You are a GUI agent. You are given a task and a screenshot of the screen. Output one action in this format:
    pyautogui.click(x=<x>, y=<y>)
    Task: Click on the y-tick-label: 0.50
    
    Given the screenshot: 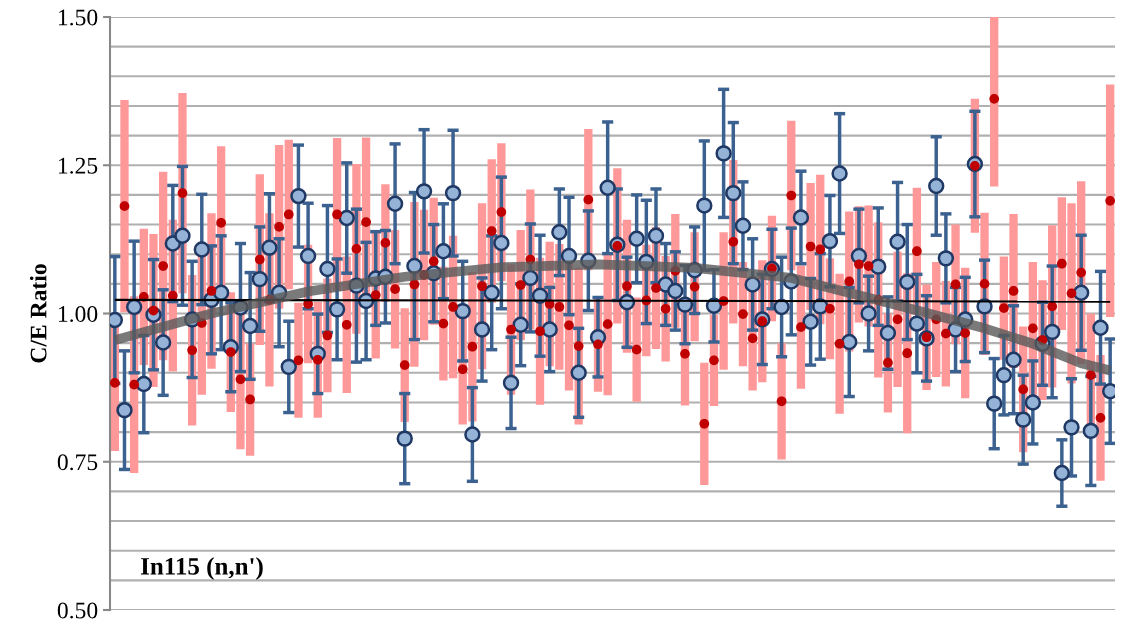 What is the action you would take?
    pyautogui.click(x=77, y=610)
    